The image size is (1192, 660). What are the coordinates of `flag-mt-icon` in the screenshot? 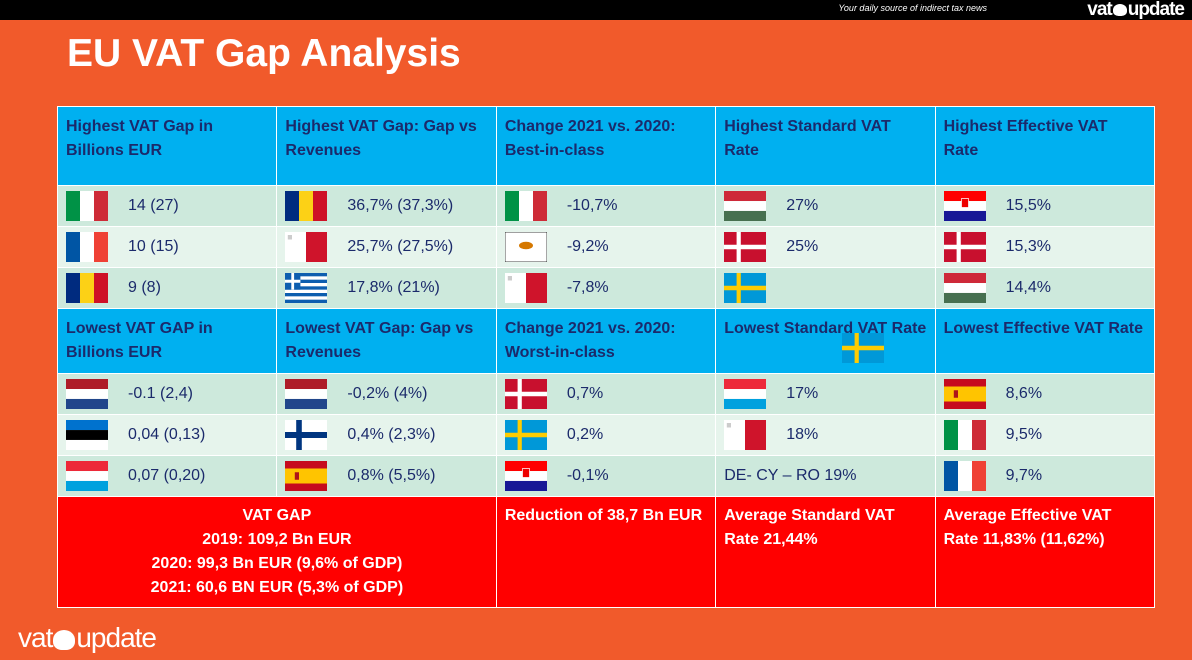 It's located at (525, 288).